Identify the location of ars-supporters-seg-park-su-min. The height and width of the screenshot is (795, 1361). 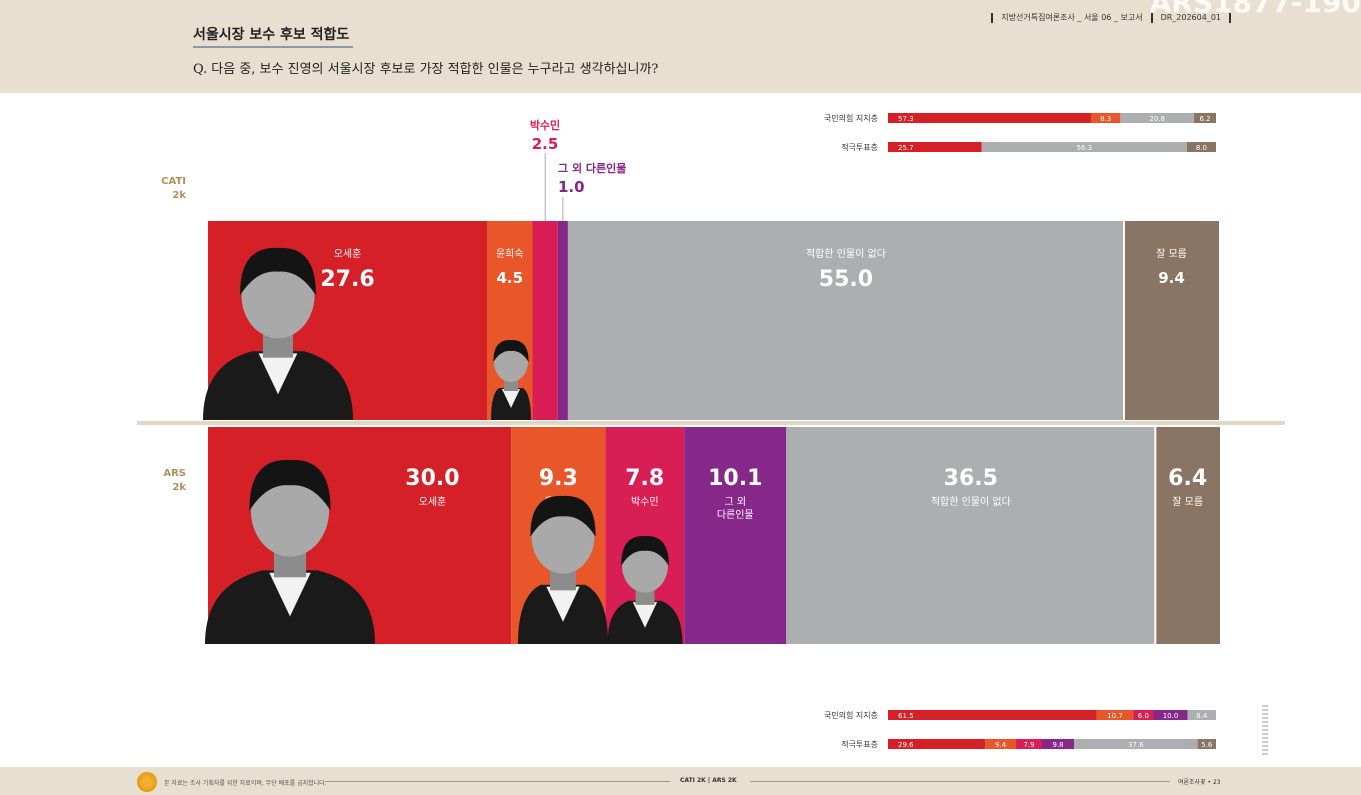
(1143, 715).